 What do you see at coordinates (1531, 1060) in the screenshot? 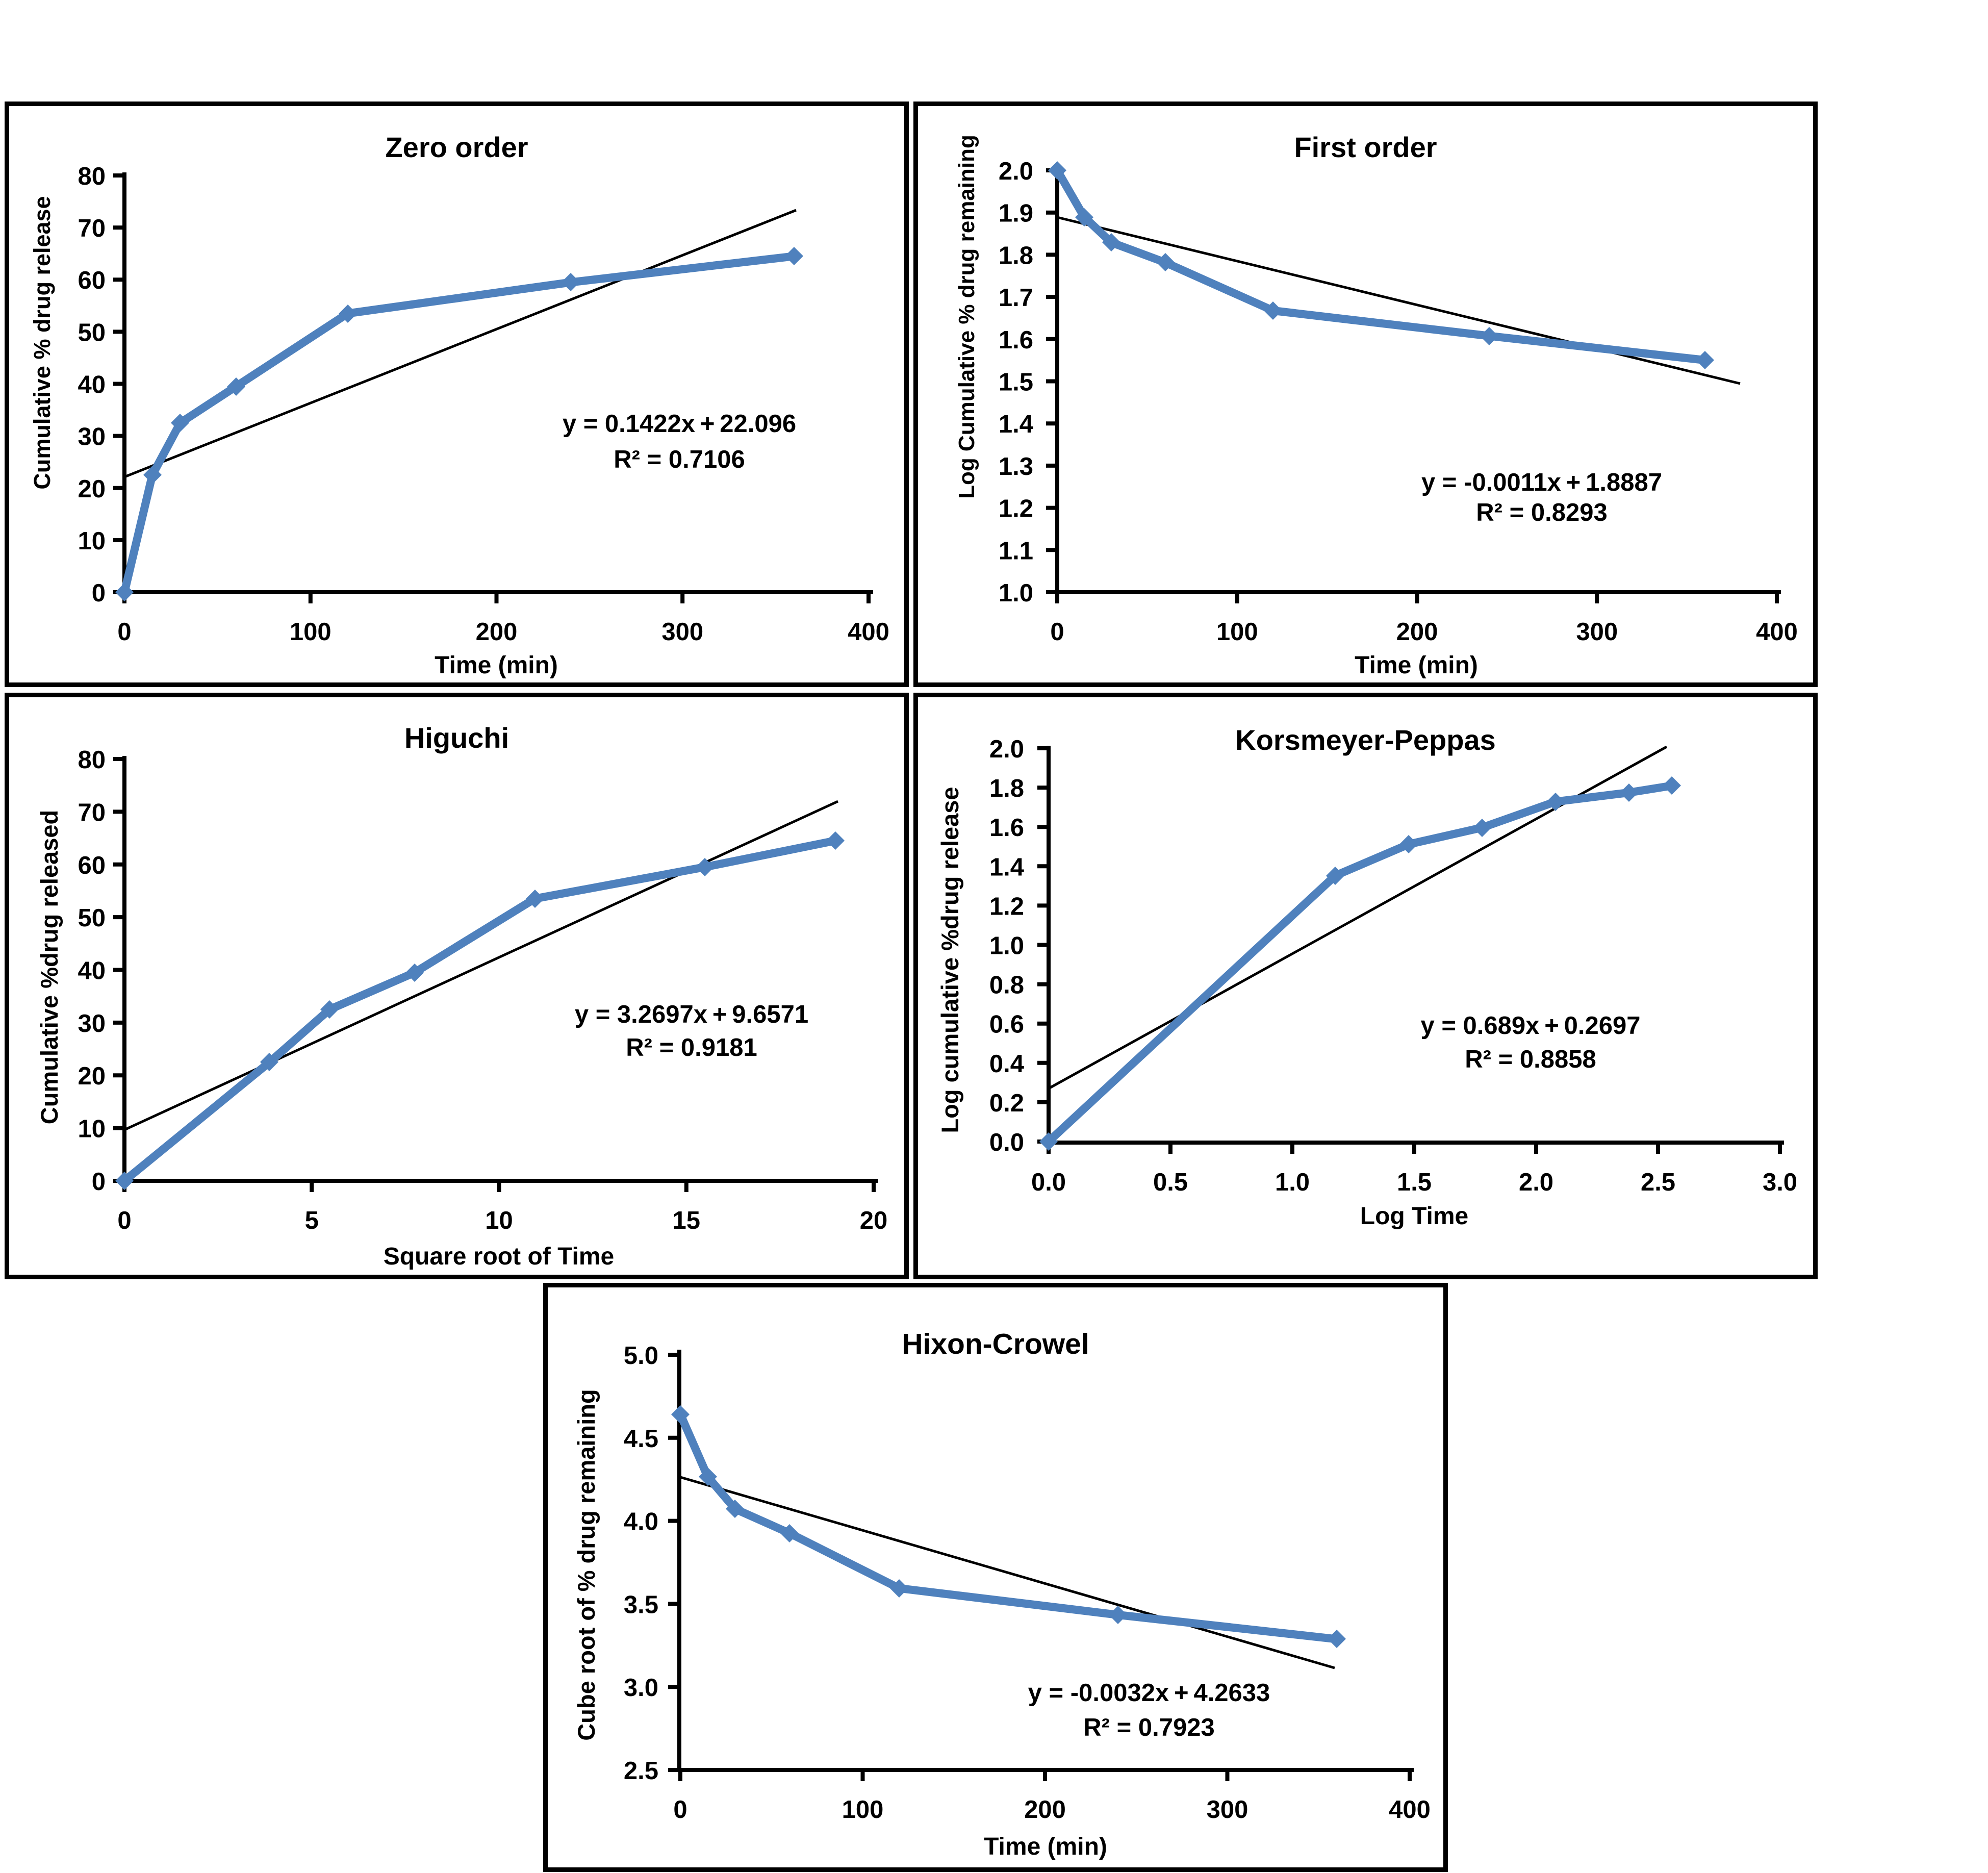
I see `svg-text: R² = 0.8858` at bounding box center [1531, 1060].